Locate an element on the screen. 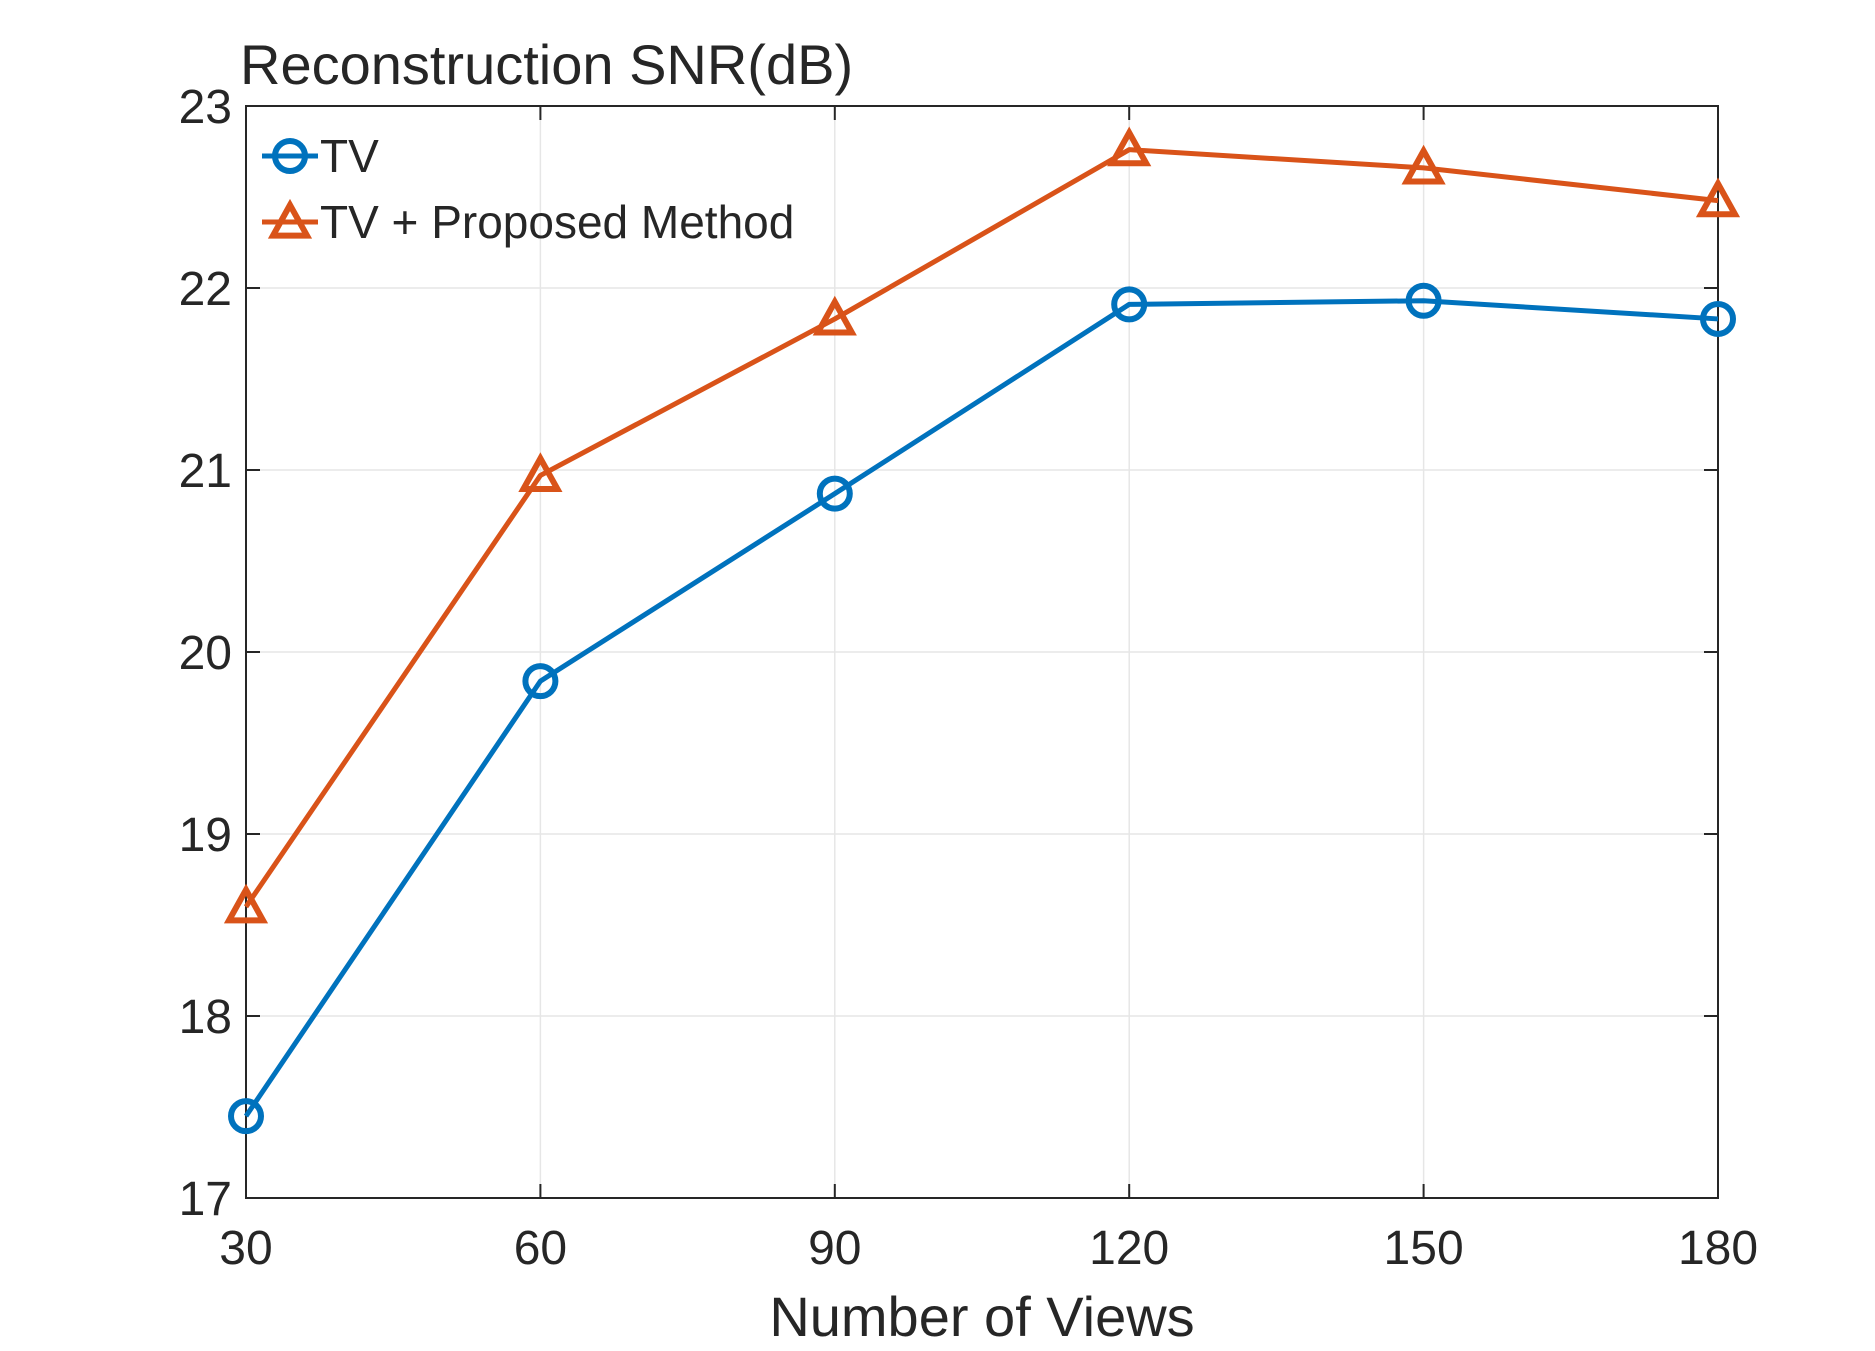 The image size is (1875, 1351). legend-symbol-tv-proposed is located at coordinates (290, 218).